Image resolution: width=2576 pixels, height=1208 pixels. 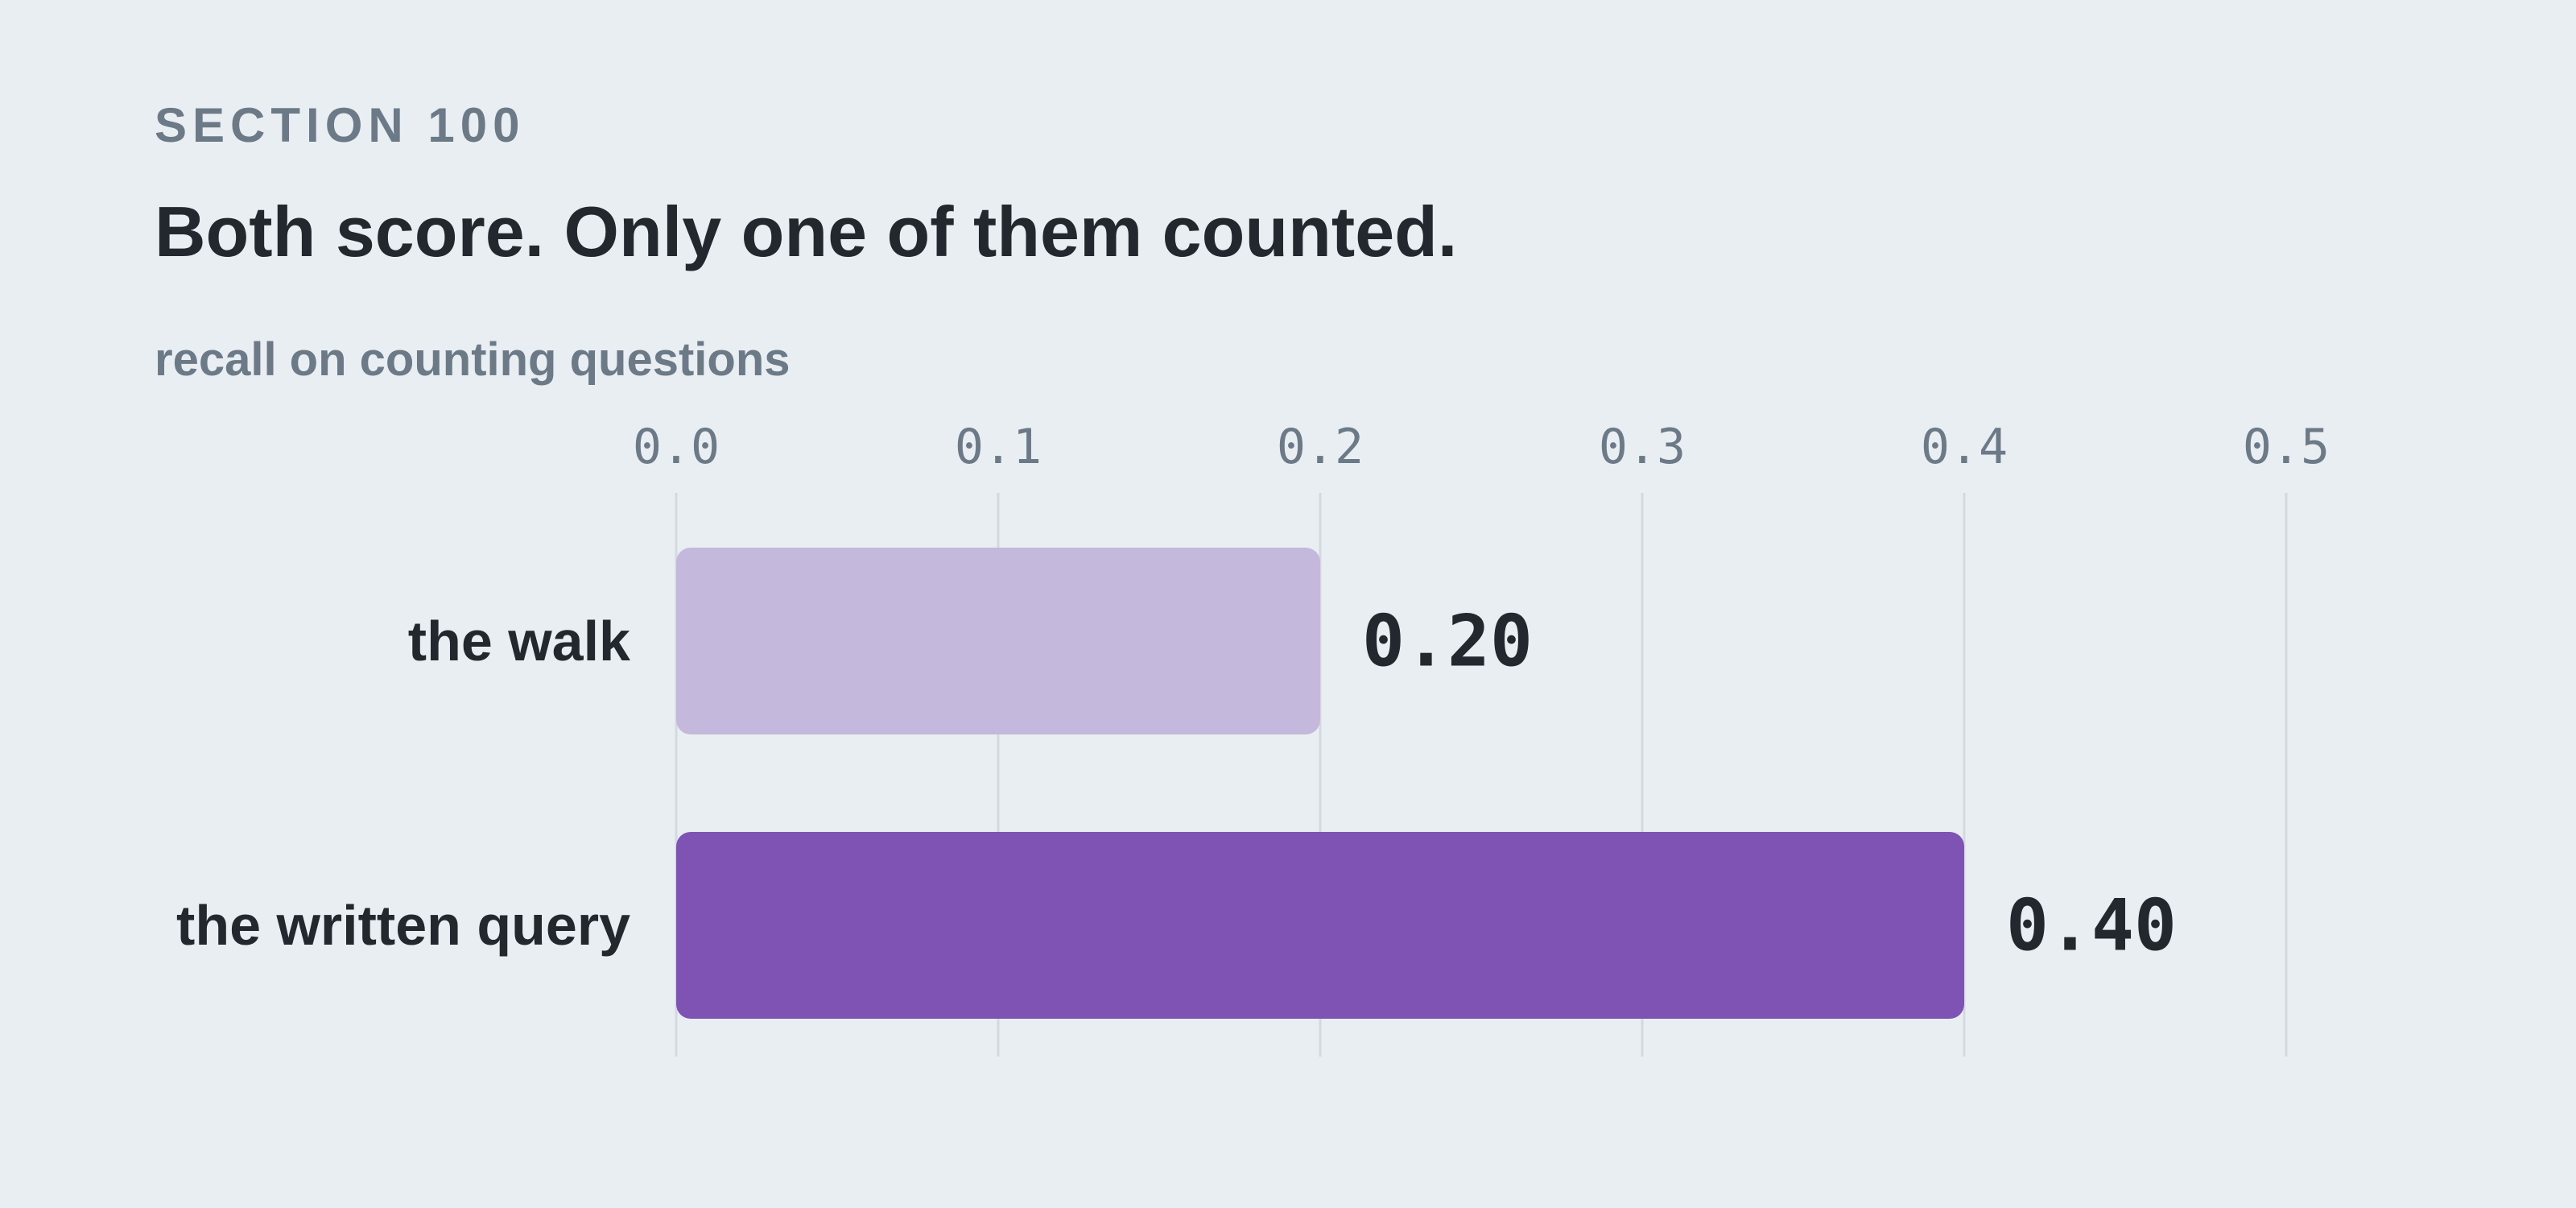 What do you see at coordinates (1481, 447) in the screenshot?
I see `x-axis-ticks: 0.0 0.1 0.2 0.3 0.4 0.5` at bounding box center [1481, 447].